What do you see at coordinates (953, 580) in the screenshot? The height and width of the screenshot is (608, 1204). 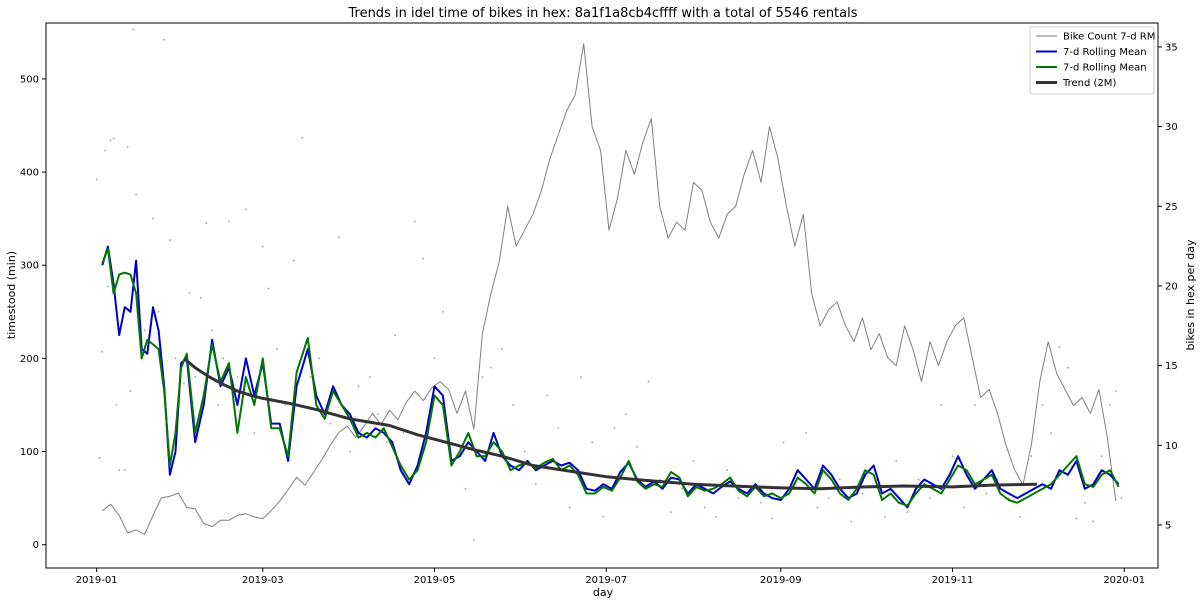 I see `x-tick-label: 2019-11` at bounding box center [953, 580].